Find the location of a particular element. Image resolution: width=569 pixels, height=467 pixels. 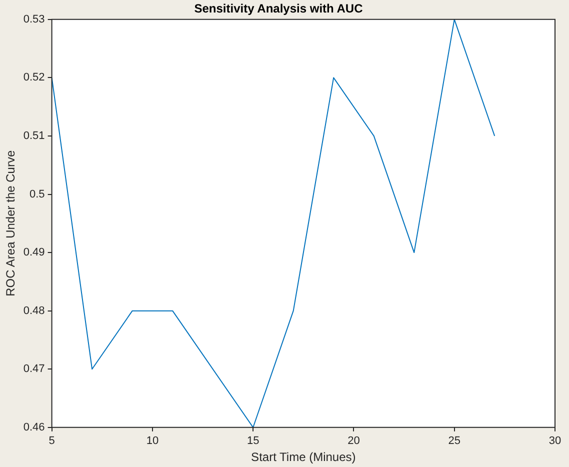

x-tick-label: 20 is located at coordinates (354, 441).